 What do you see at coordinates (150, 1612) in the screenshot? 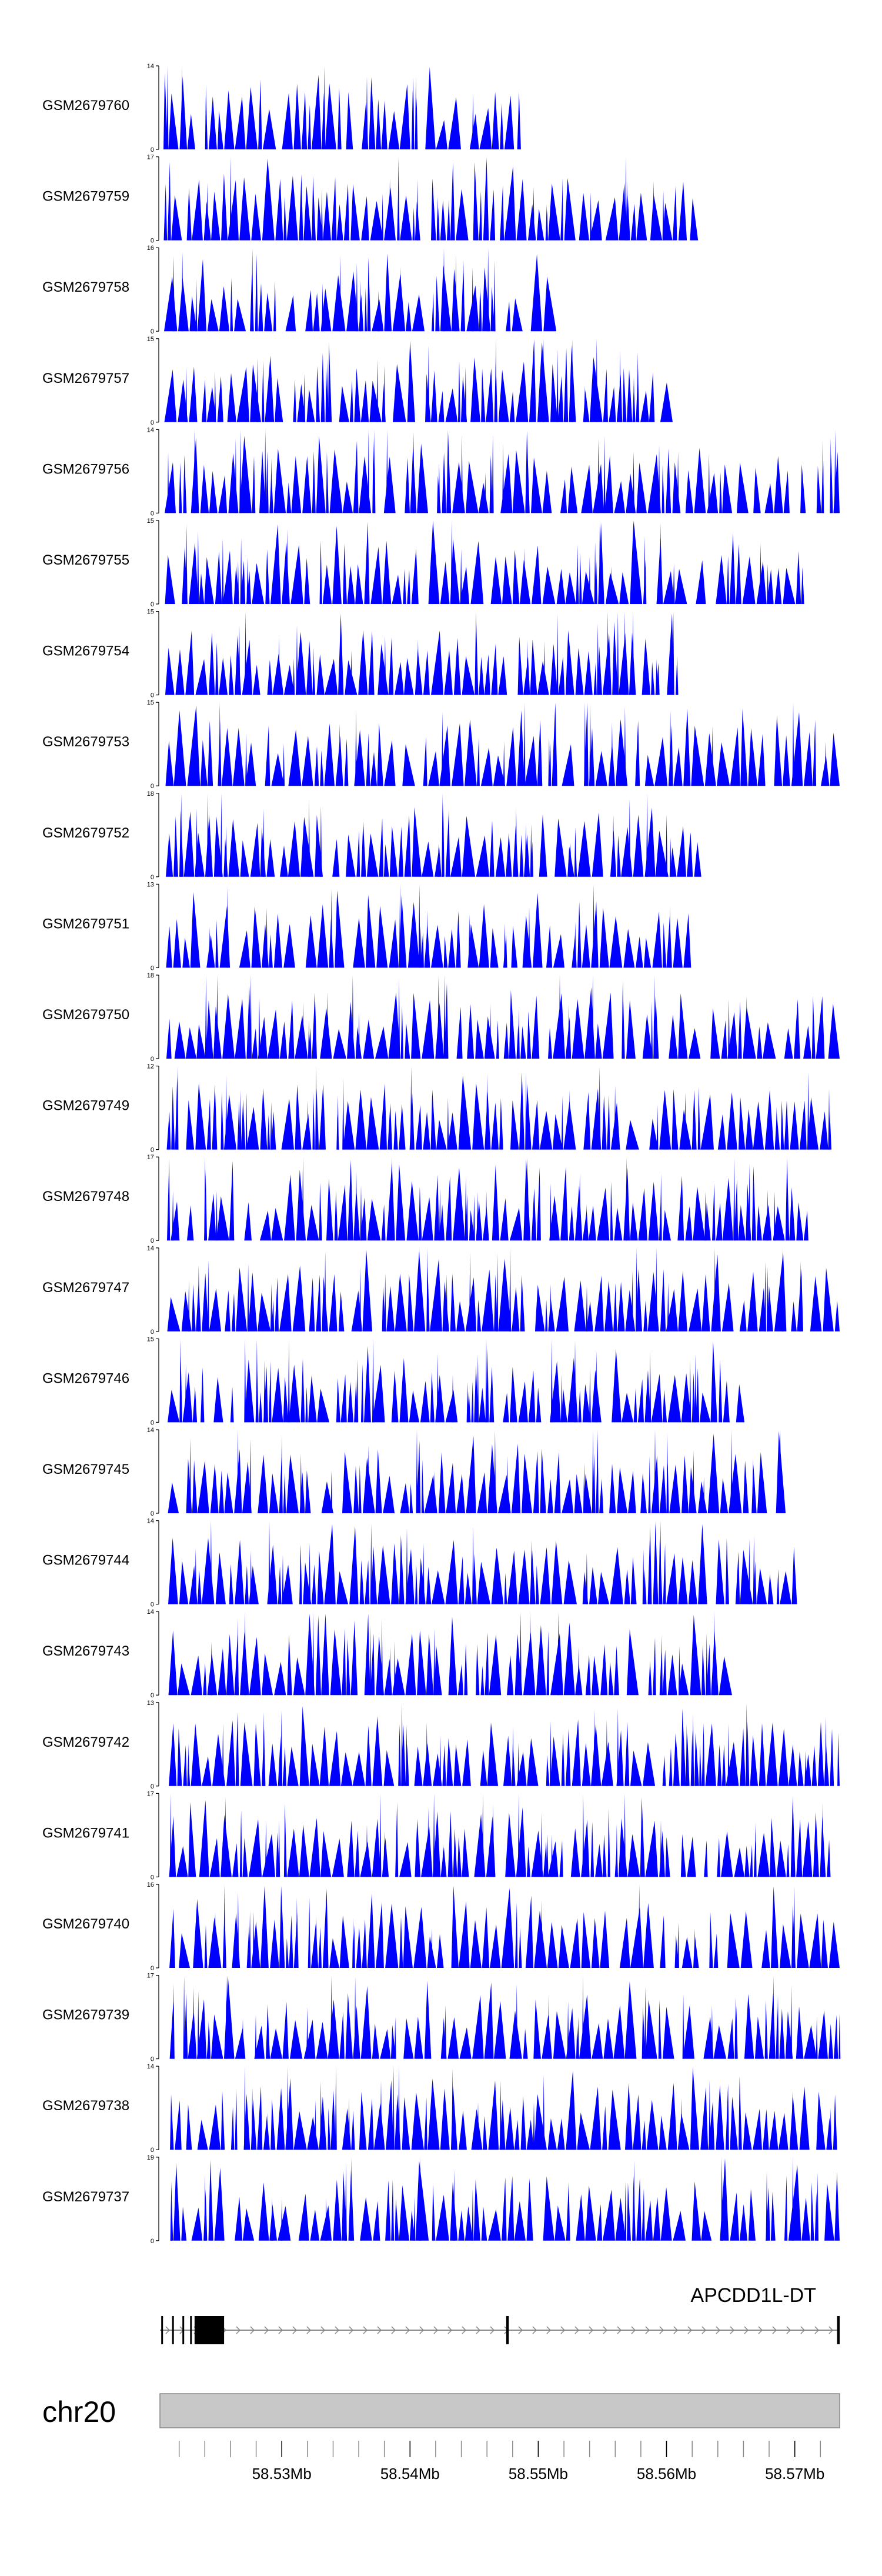
I see `y-max-label: 14` at bounding box center [150, 1612].